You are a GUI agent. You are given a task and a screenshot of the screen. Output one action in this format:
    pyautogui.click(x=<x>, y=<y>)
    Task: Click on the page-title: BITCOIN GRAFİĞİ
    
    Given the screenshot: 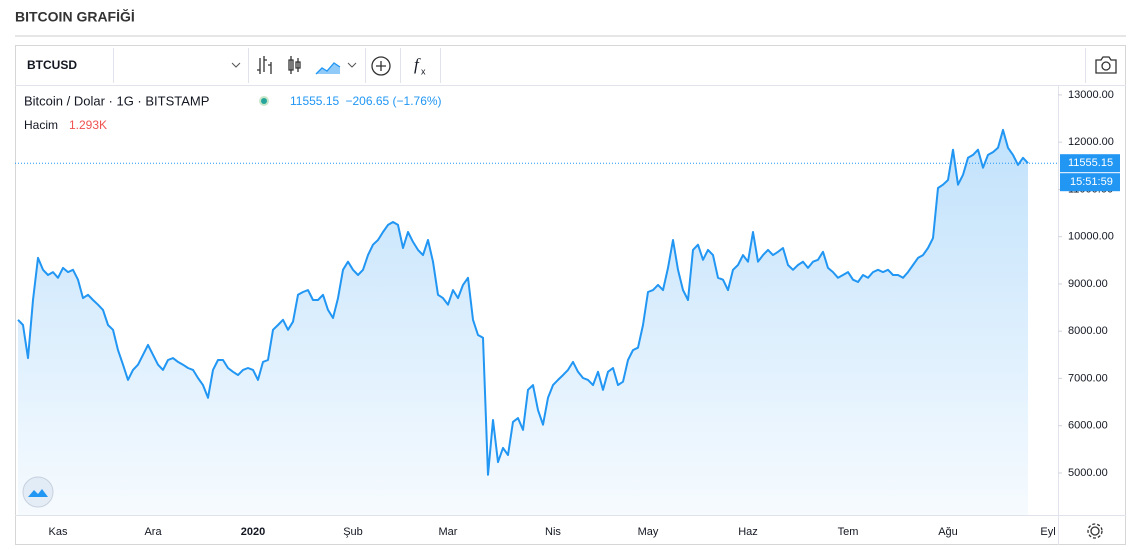 What is the action you would take?
    pyautogui.click(x=75, y=16)
    